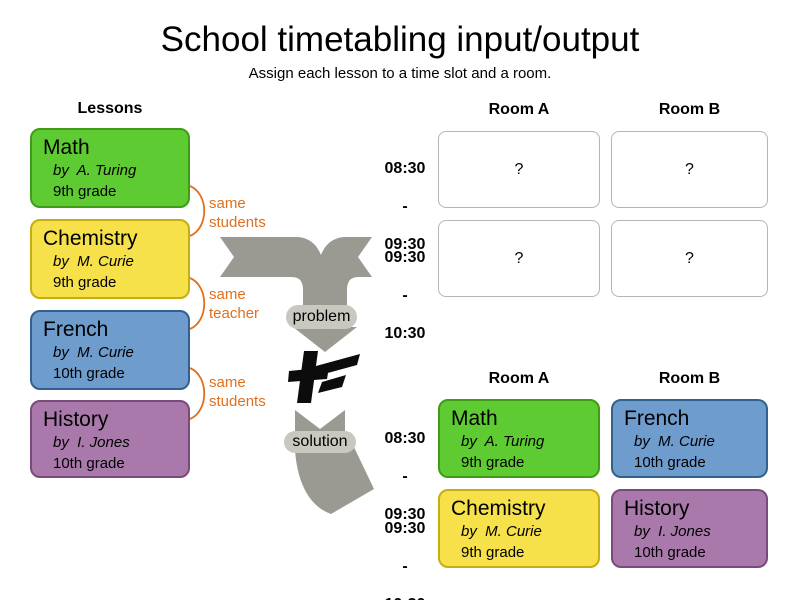  I want to click on solution-room-a-header: Room A, so click(519, 378).